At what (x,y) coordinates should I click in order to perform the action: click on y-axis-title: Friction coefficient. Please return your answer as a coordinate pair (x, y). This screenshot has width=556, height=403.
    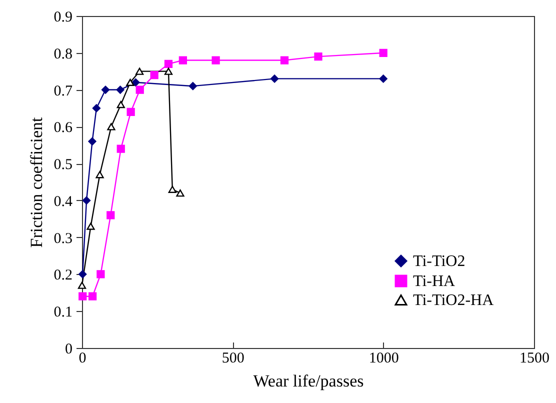
    Looking at the image, I should click on (36, 182).